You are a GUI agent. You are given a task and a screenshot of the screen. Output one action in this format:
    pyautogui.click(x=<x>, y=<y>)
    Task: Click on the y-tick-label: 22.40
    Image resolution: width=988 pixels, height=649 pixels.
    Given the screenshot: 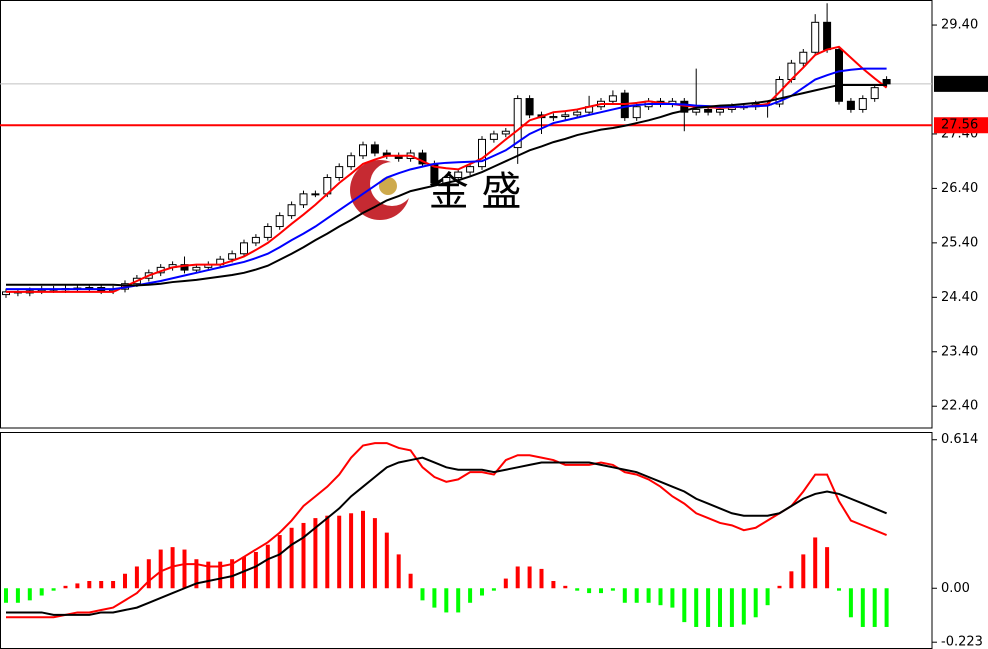 What is the action you would take?
    pyautogui.click(x=959, y=406)
    